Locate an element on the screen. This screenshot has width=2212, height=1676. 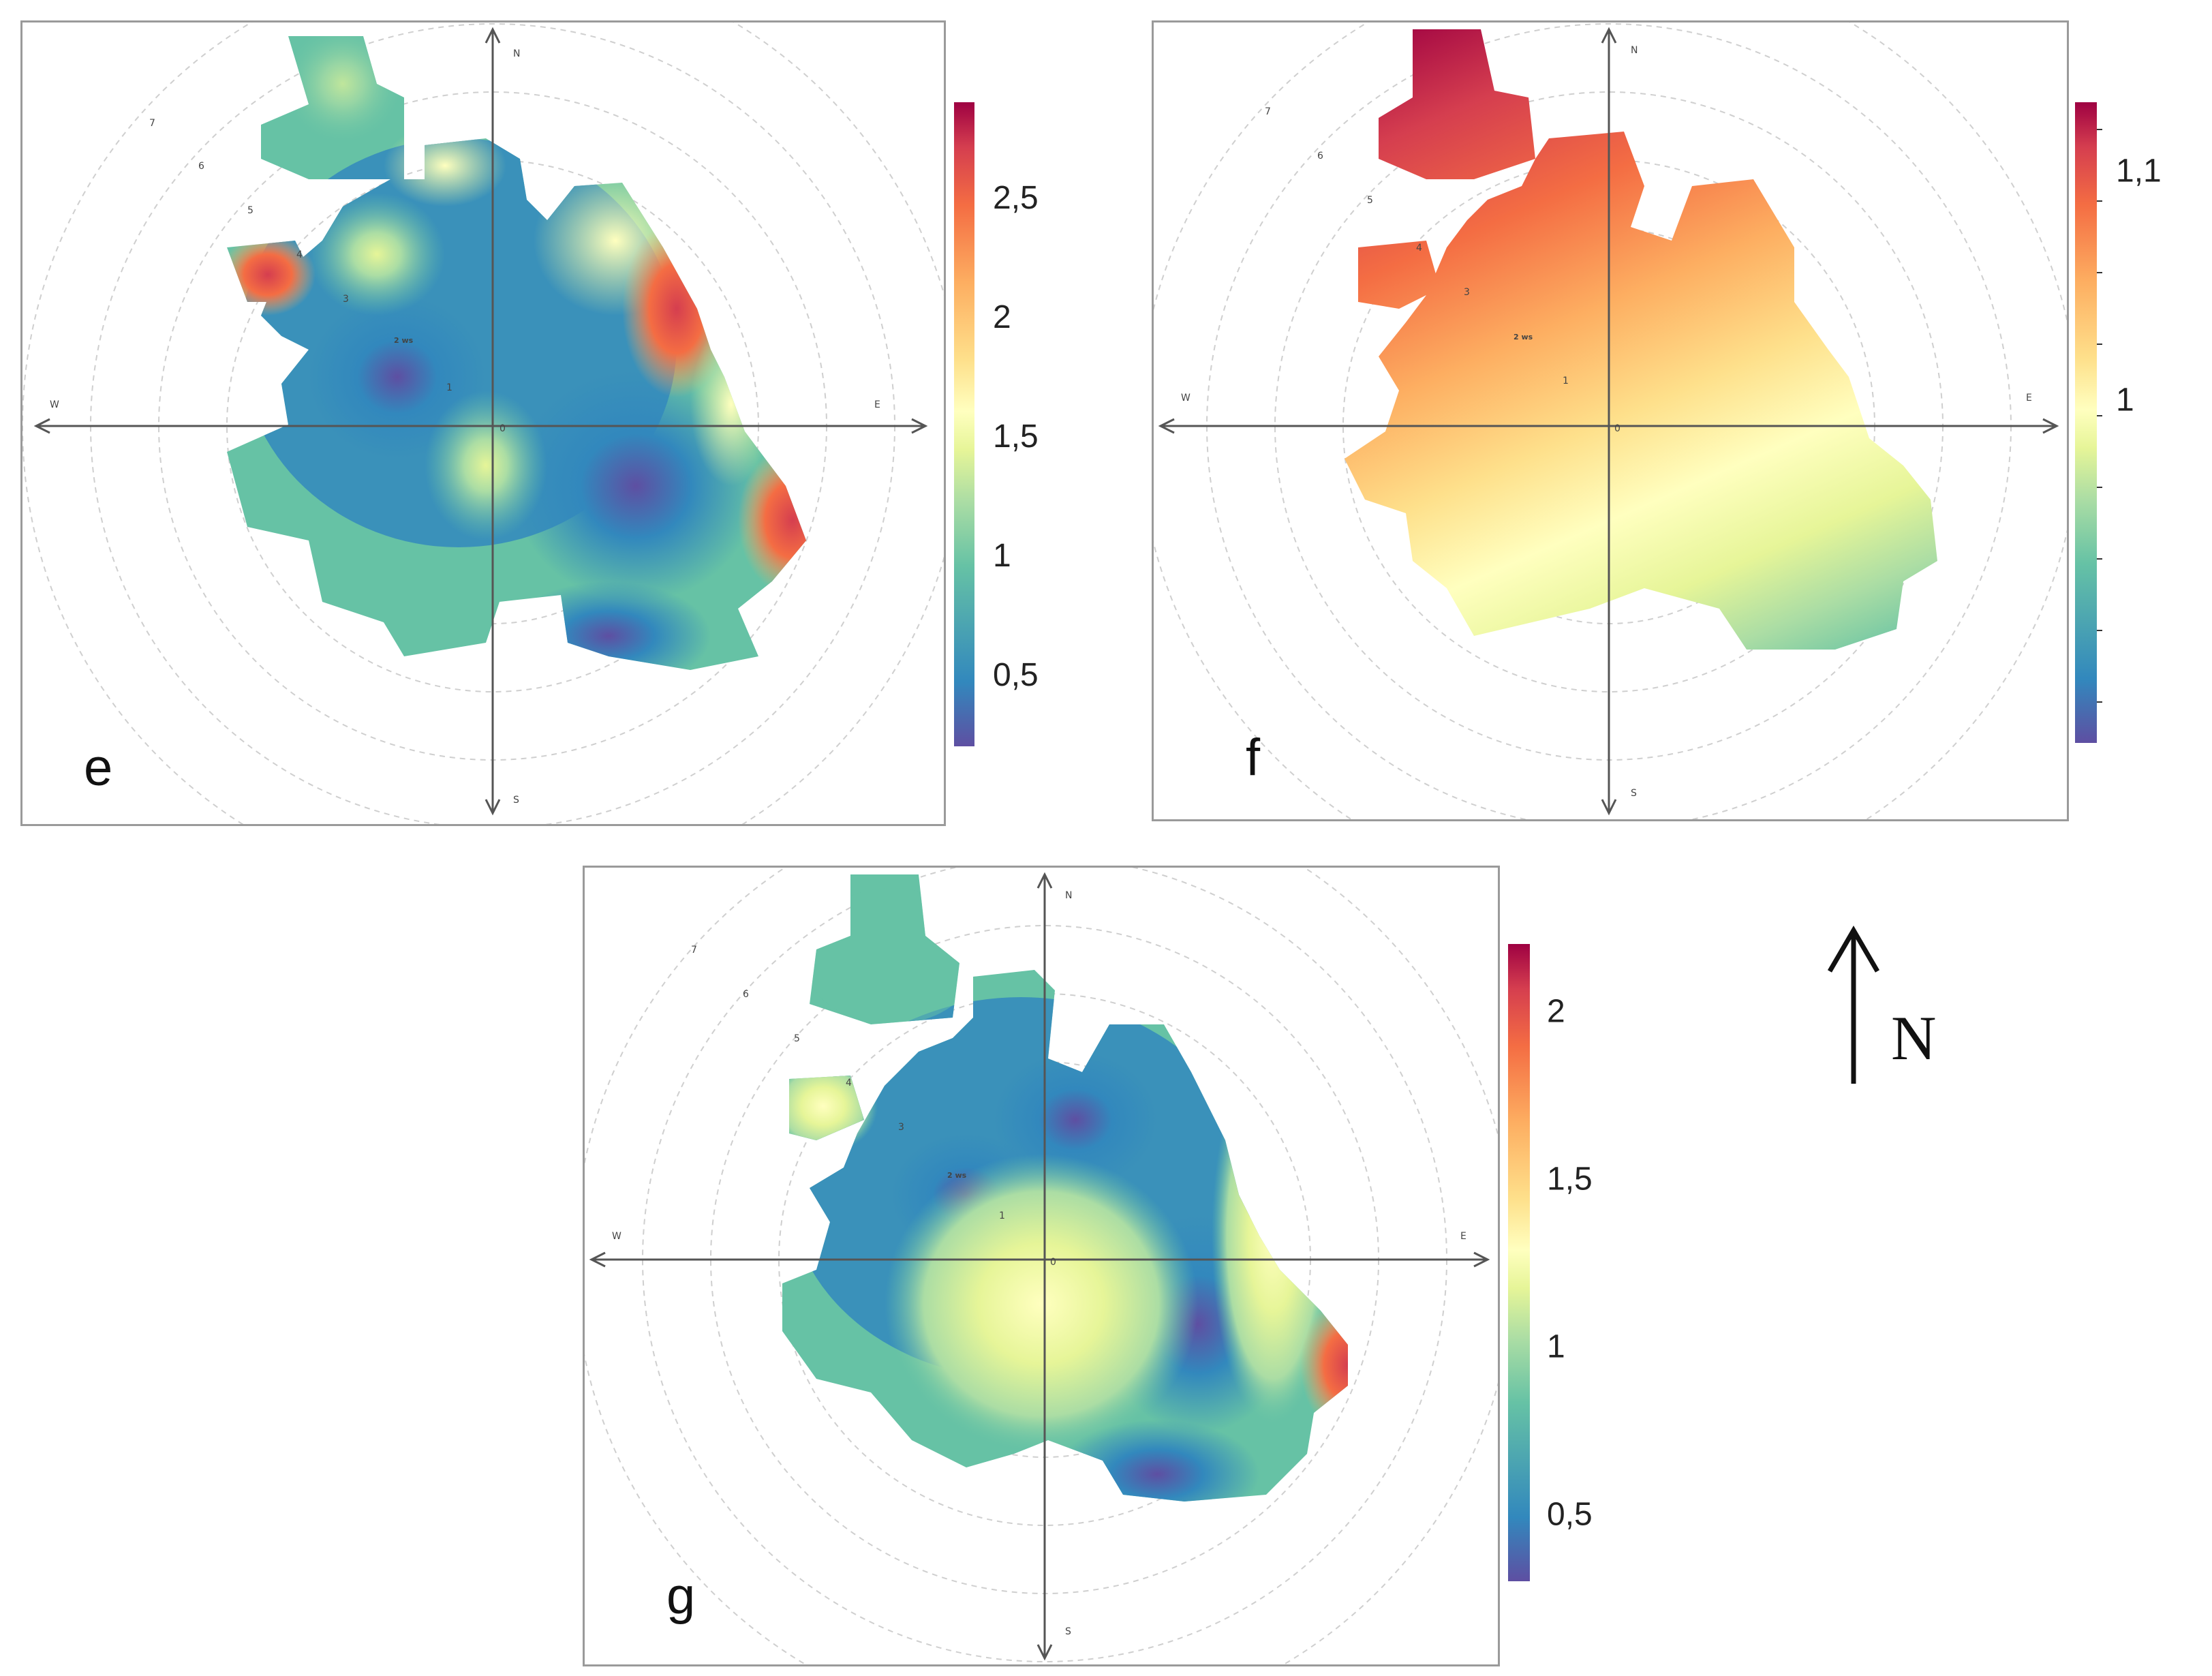
panel-label-e: e is located at coordinates (99, 768).